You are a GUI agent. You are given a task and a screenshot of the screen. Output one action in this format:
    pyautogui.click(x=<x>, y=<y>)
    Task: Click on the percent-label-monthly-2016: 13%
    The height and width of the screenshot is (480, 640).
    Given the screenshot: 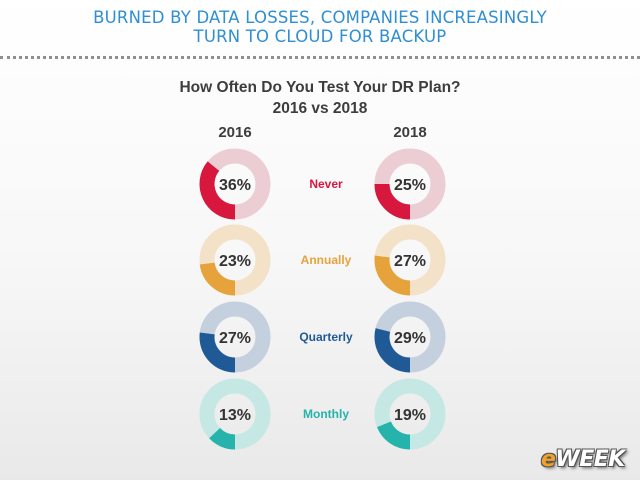 What is the action you would take?
    pyautogui.click(x=235, y=415)
    